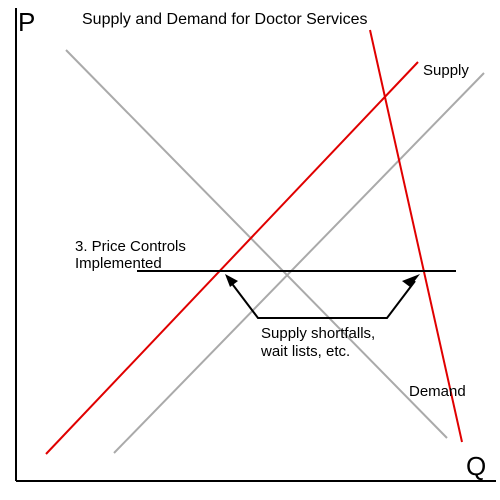 This screenshot has height=500, width=500. Describe the element at coordinates (476, 466) in the screenshot. I see `x-axis-label: Q` at that location.